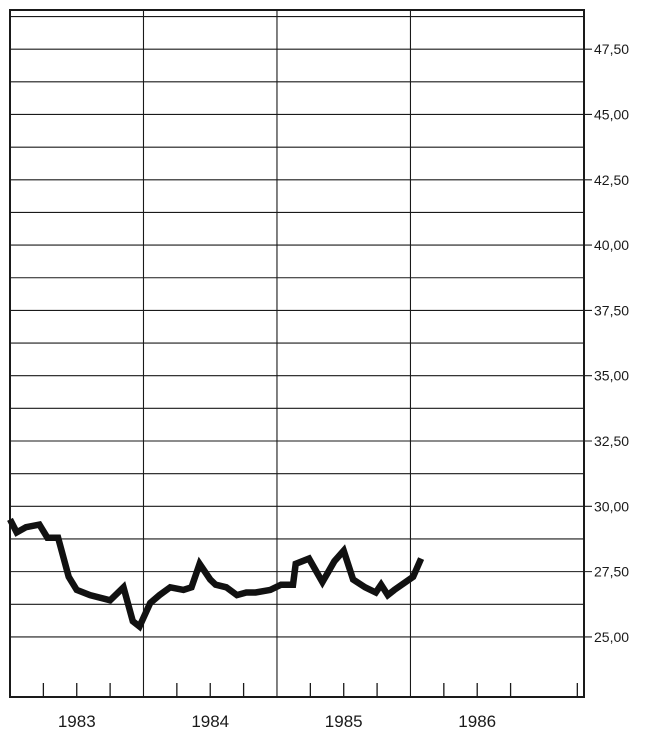 The height and width of the screenshot is (736, 661). What do you see at coordinates (611, 376) in the screenshot?
I see `y-tick-label: 35,00` at bounding box center [611, 376].